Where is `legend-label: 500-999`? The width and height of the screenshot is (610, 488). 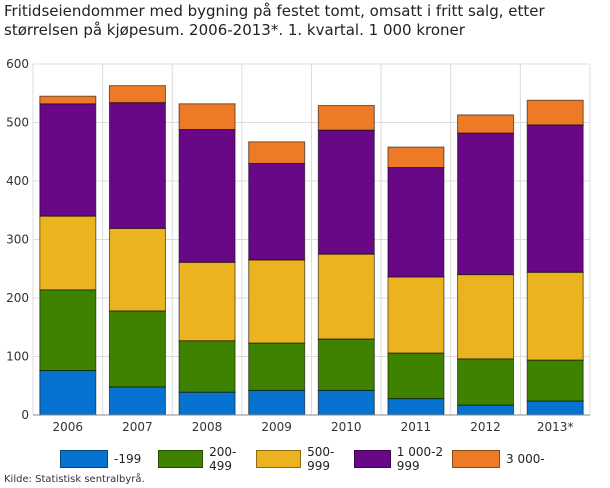 legend-label: 500-999 is located at coordinates (321, 459).